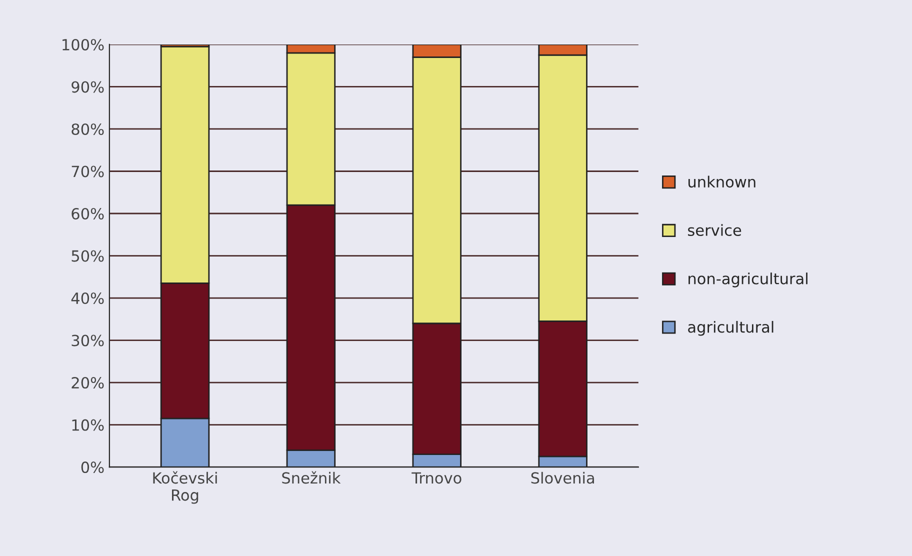 The width and height of the screenshot is (912, 556). Describe the element at coordinates (562, 478) in the screenshot. I see `x-tick-label: Slovenia` at that location.